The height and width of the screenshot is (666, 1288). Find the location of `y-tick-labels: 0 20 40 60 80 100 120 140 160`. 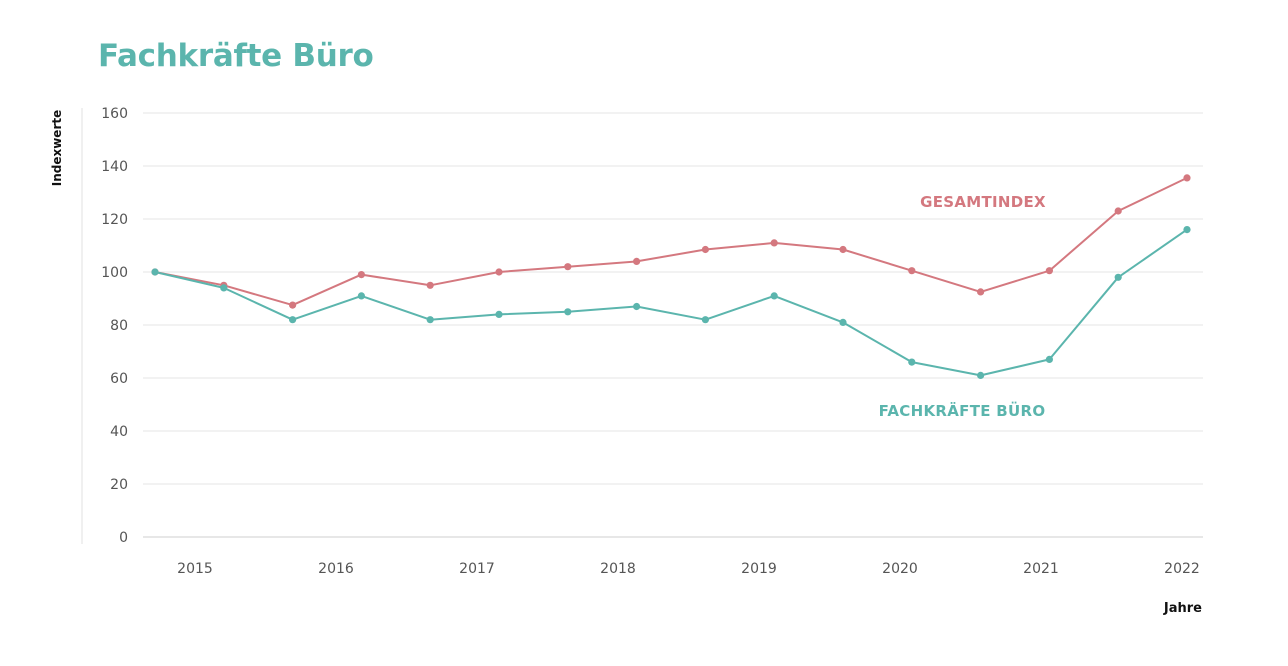

y-tick-labels: 0 20 40 60 80 100 120 140 160 is located at coordinates (114, 326).